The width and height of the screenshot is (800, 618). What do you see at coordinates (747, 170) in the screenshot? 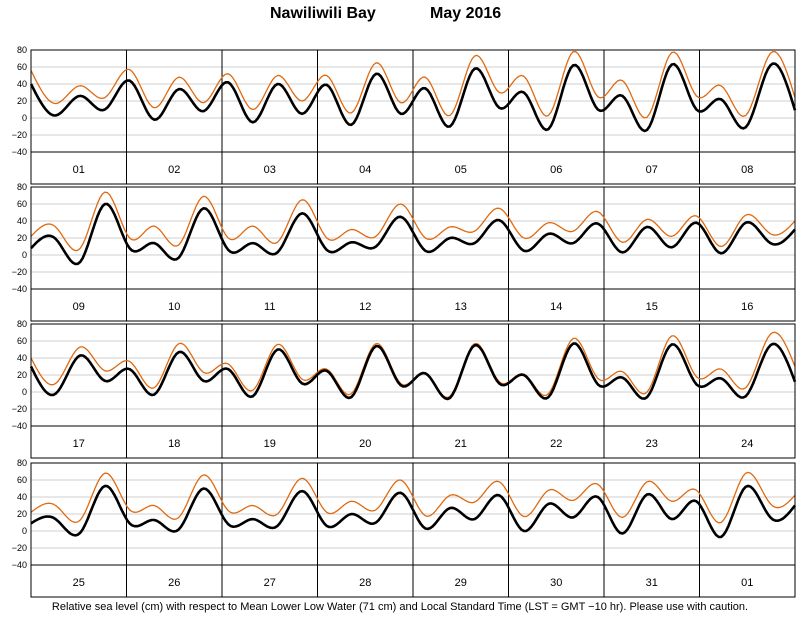
I see `day-label: 08` at bounding box center [747, 170].